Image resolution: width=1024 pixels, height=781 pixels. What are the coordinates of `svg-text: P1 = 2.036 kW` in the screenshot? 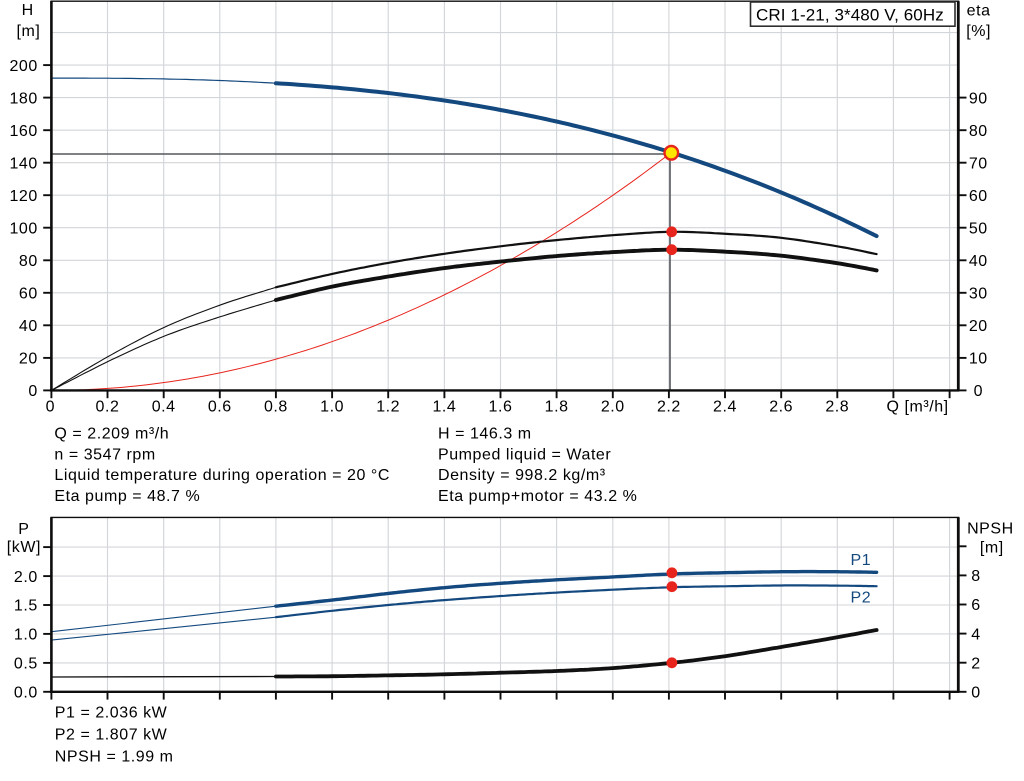 It's located at (111, 712).